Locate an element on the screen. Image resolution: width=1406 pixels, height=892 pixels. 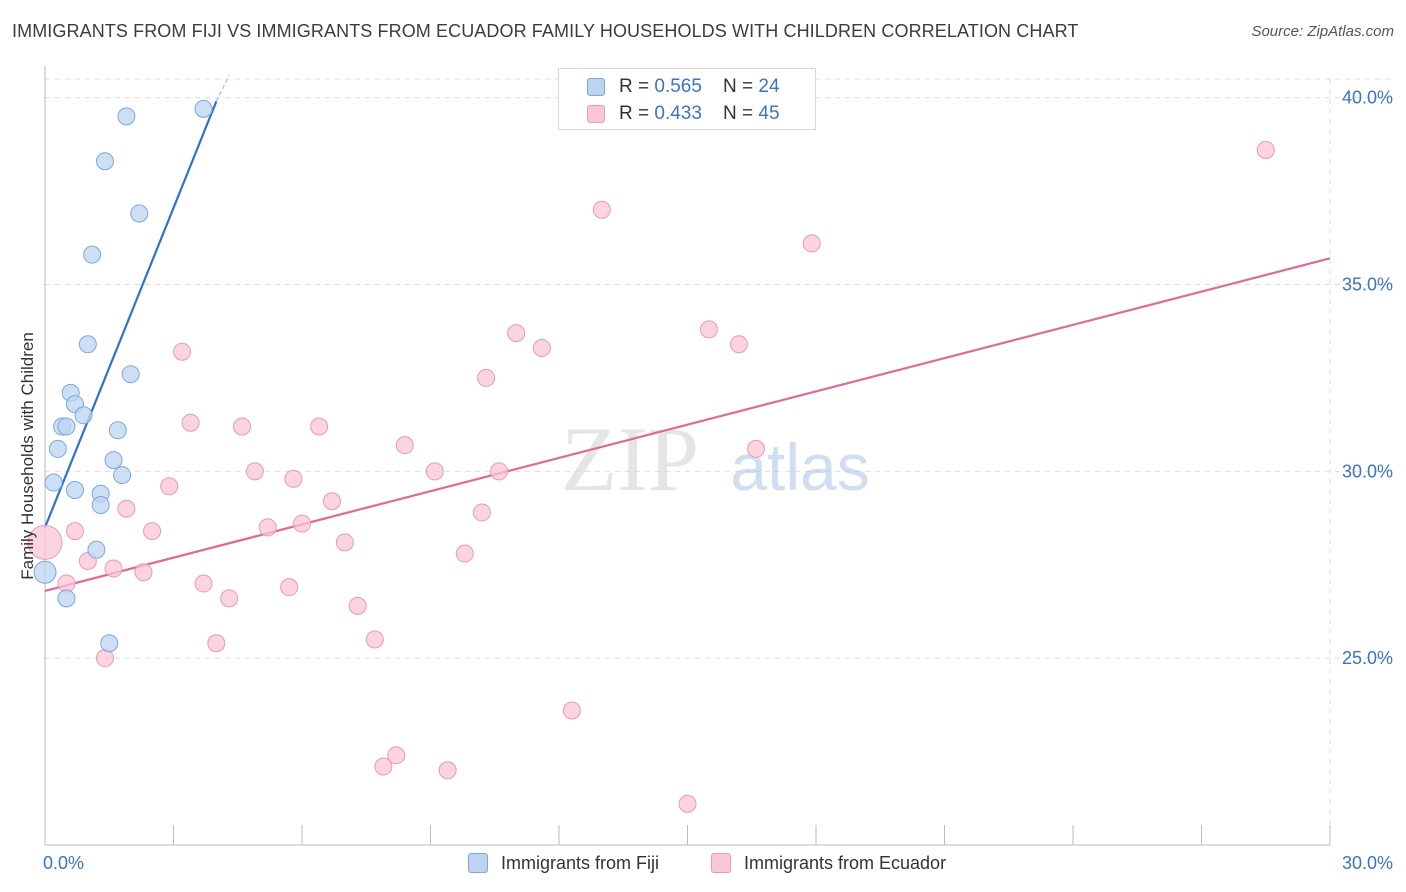
x-tick-label: 0.0% is located at coordinates (63, 863).